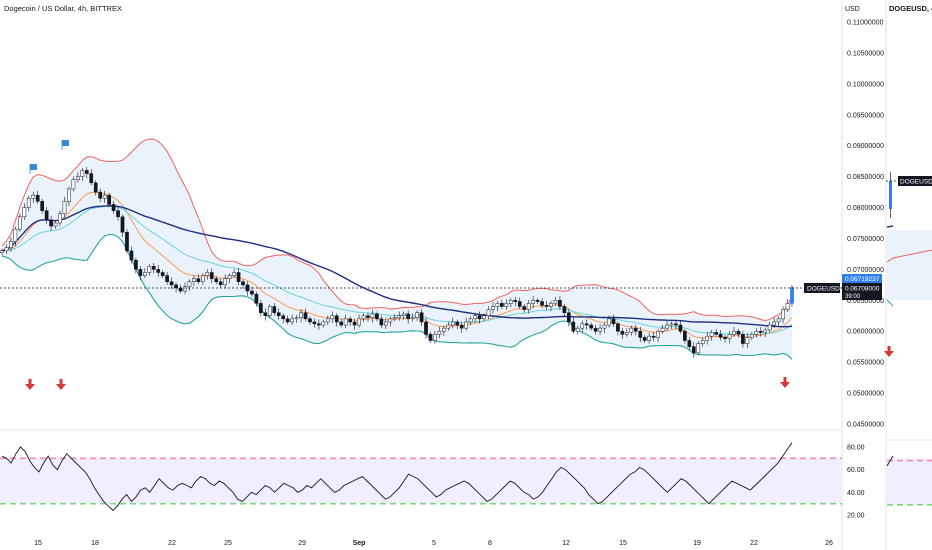 This screenshot has height=550, width=932. What do you see at coordinates (862, 278) in the screenshot?
I see `blue-price-tag` at bounding box center [862, 278].